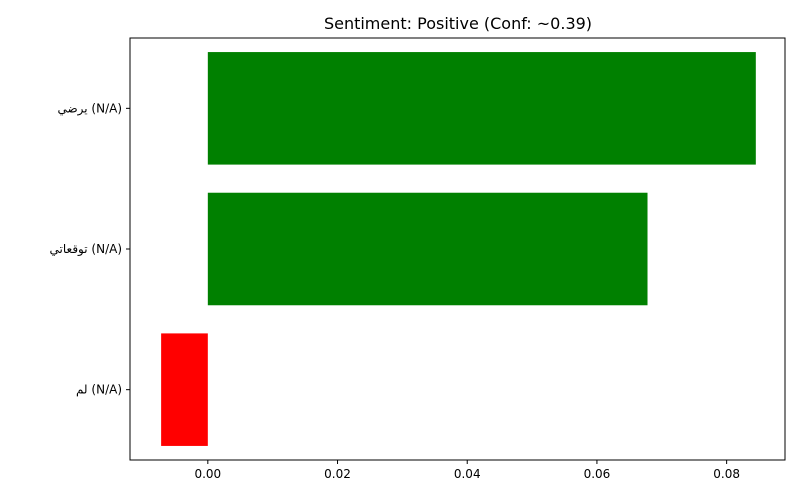 This screenshot has width=800, height=500. I want to click on y-tick-label: يرضي (N/A), so click(89, 108).